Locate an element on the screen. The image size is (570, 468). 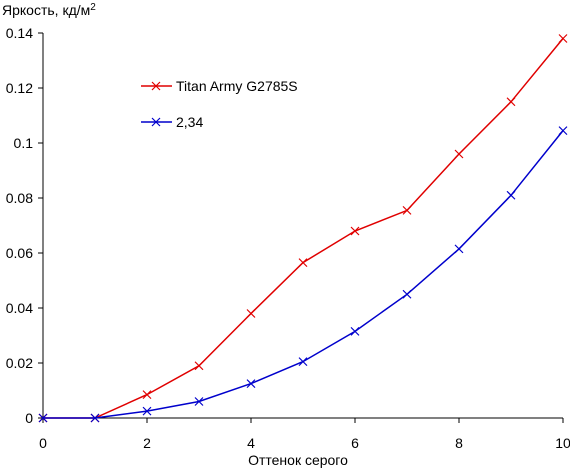
x-tick-label: 10 is located at coordinates (562, 443).